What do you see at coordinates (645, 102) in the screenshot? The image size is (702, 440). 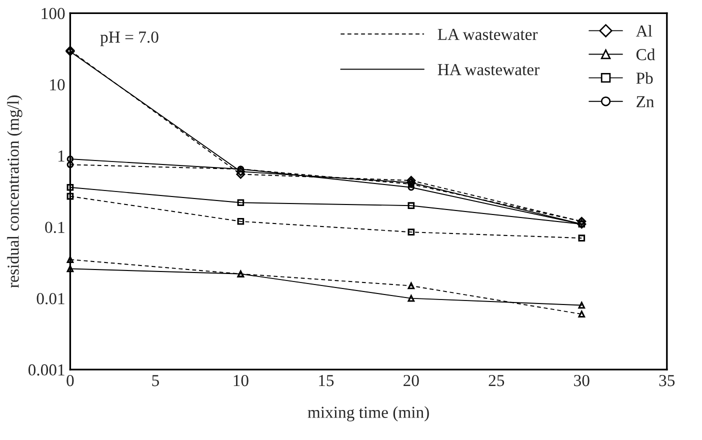 I see `legend-label: Zn` at bounding box center [645, 102].